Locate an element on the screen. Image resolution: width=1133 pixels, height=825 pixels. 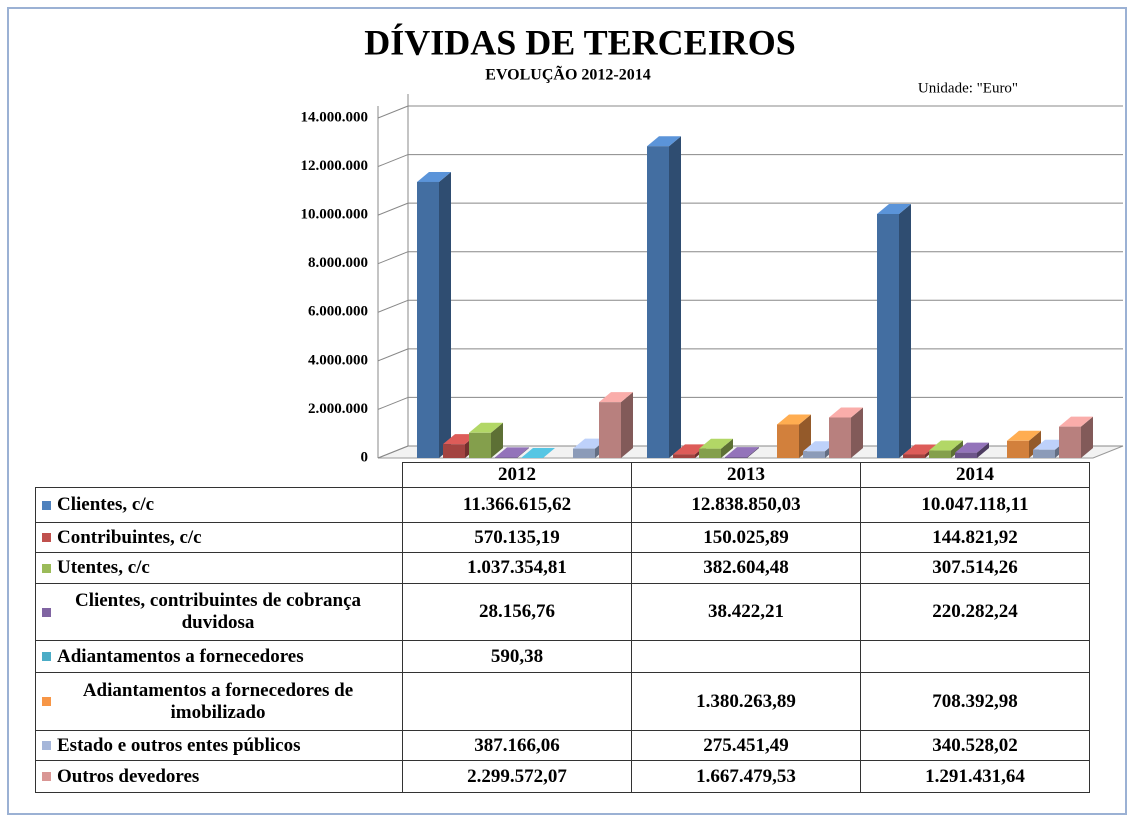
table-cell: 150.025,89 is located at coordinates (746, 537).